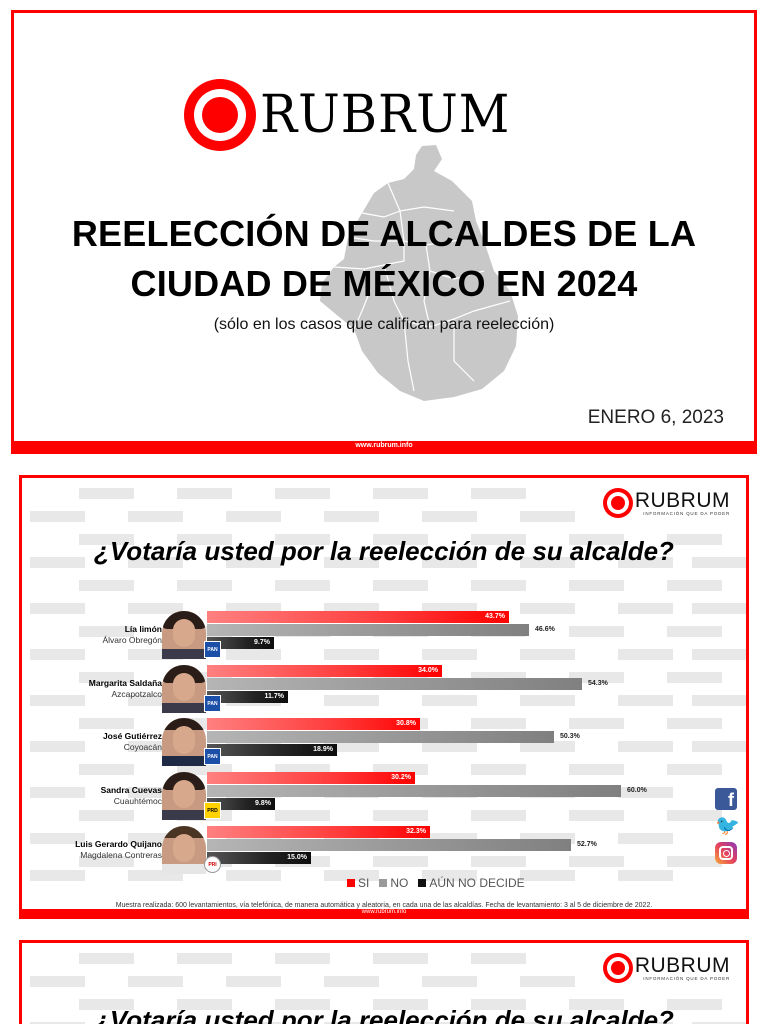  I want to click on bar-si-value: 30.2%, so click(401, 777).